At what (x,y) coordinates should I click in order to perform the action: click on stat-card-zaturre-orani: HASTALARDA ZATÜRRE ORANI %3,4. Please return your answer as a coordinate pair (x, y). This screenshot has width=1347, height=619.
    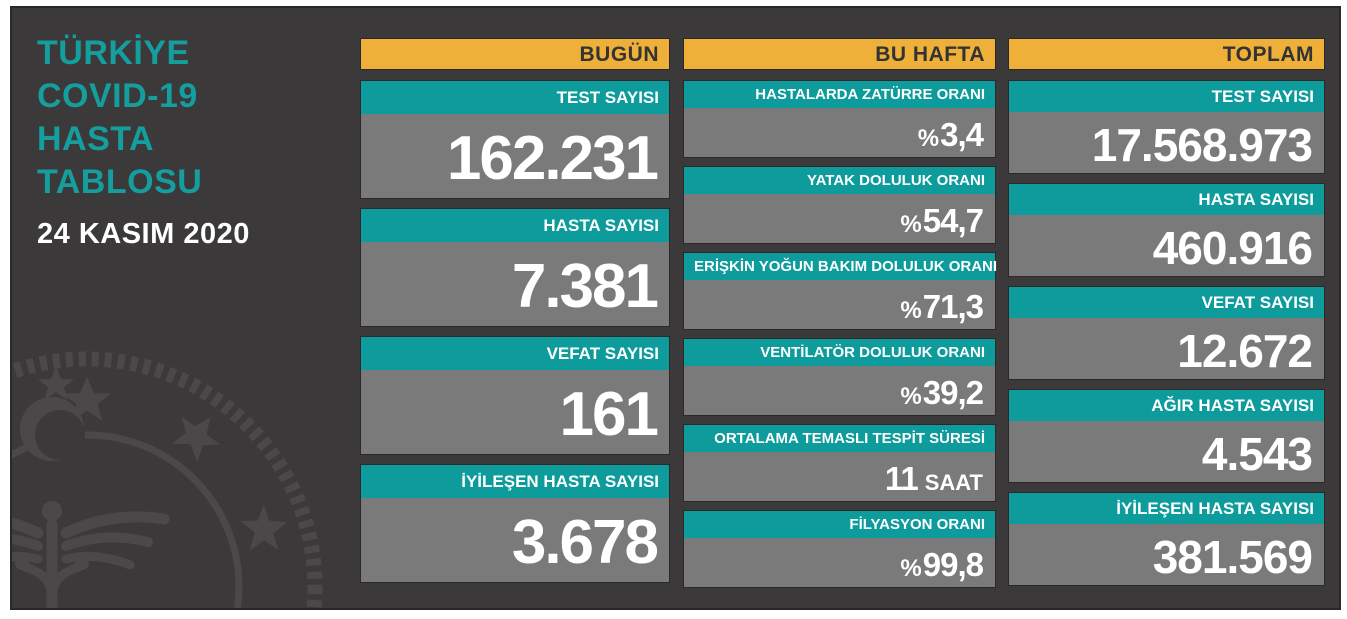
    Looking at the image, I should click on (839, 119).